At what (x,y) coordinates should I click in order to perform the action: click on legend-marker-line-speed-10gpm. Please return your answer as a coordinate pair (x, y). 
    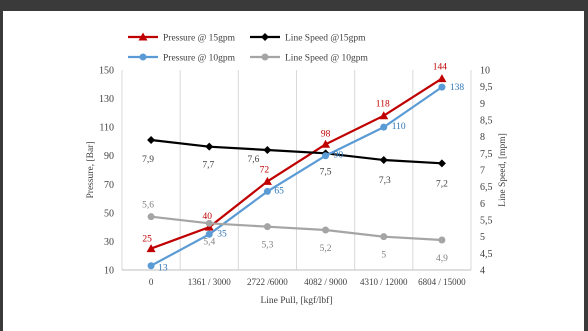
    Looking at the image, I should click on (265, 57).